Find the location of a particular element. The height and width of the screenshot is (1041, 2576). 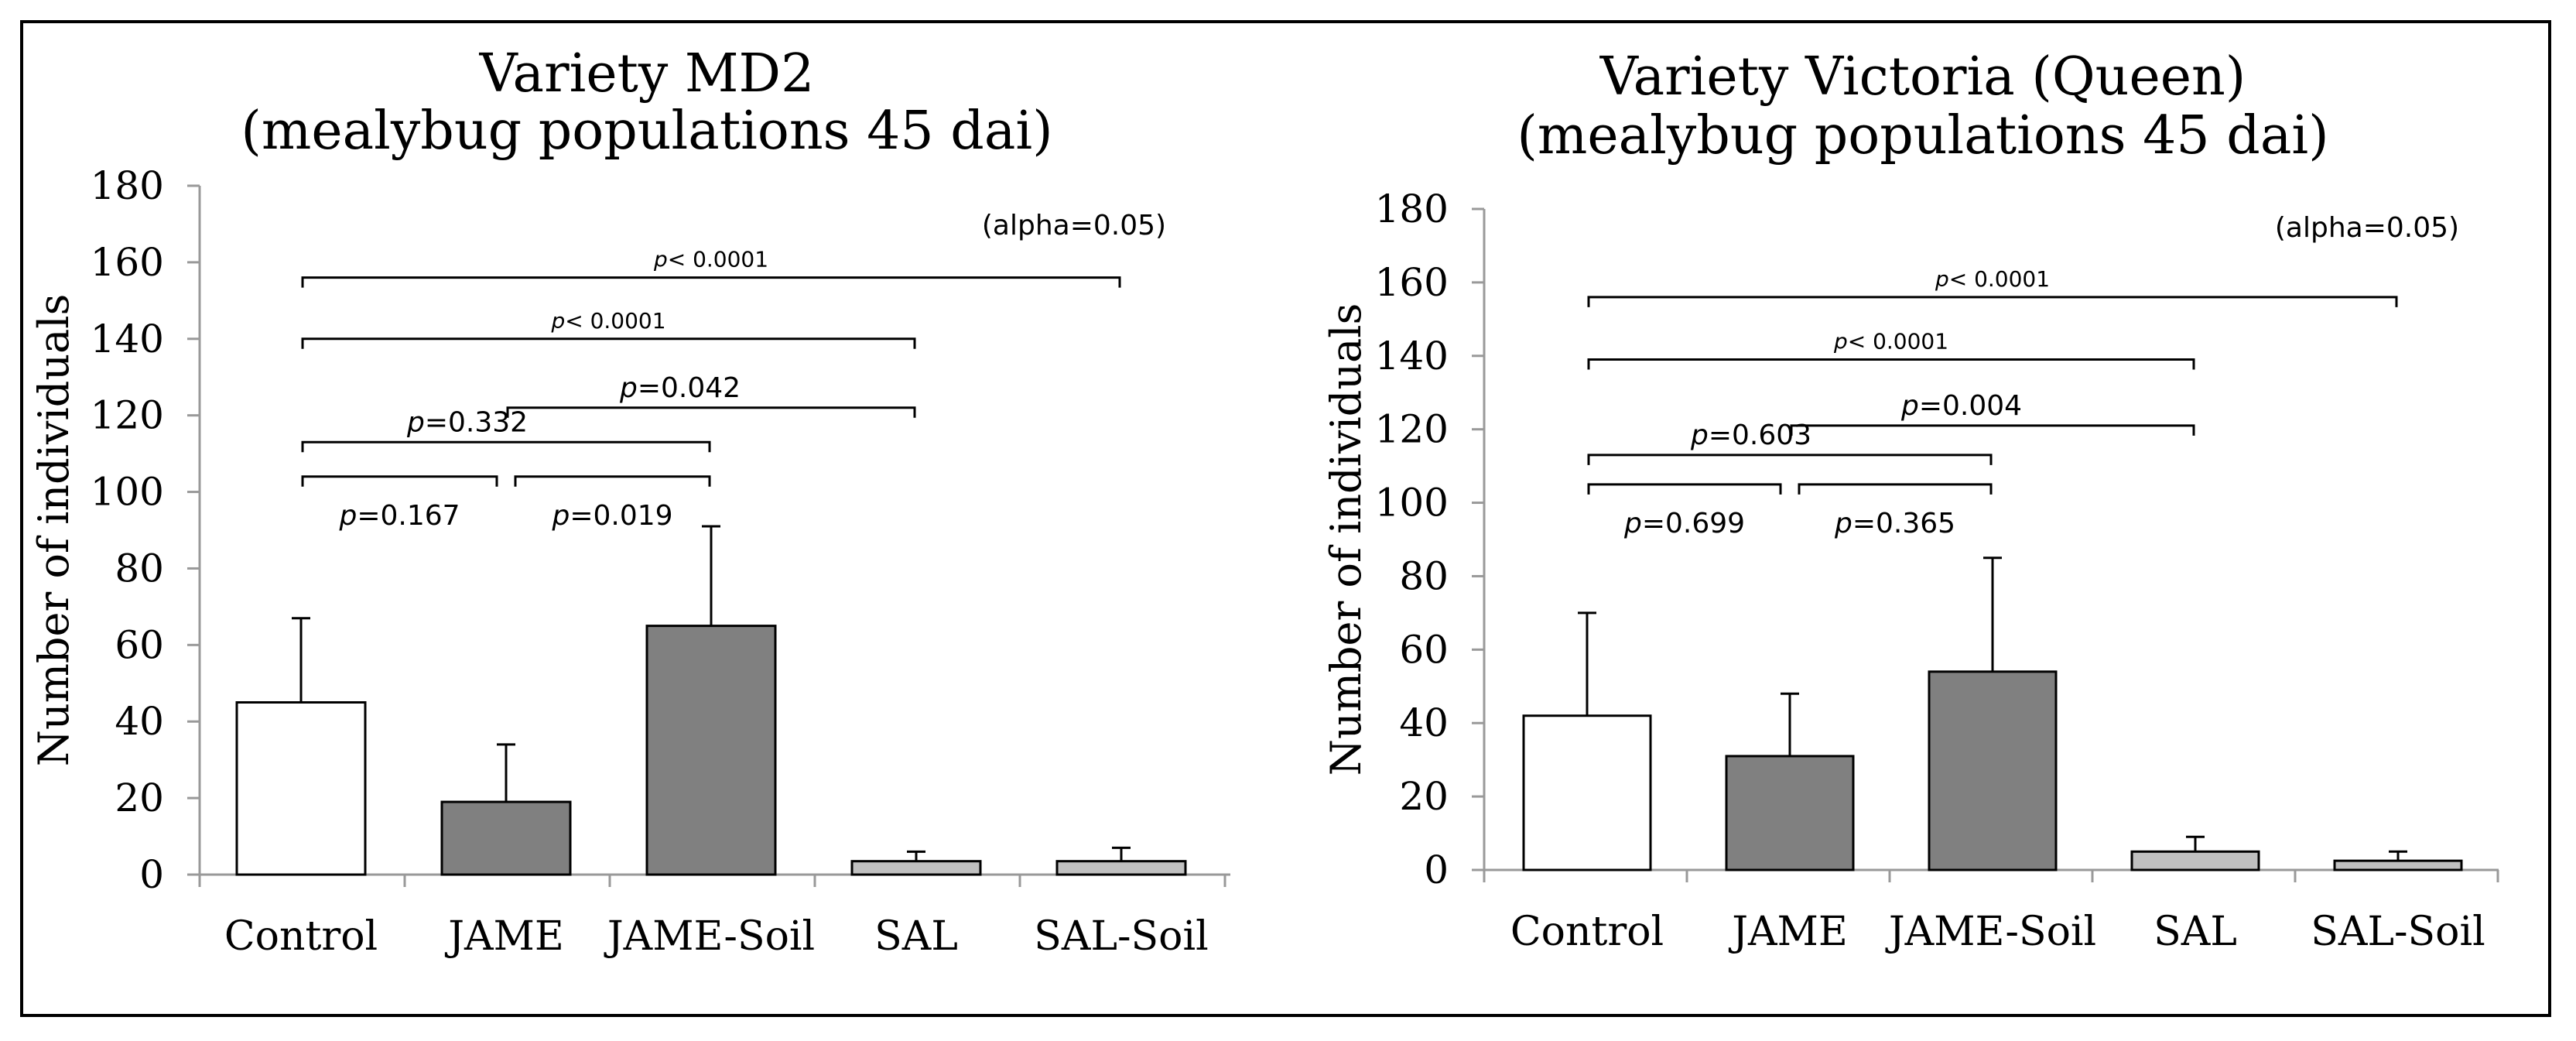

p-value-label: p=0.332 is located at coordinates (467, 422).